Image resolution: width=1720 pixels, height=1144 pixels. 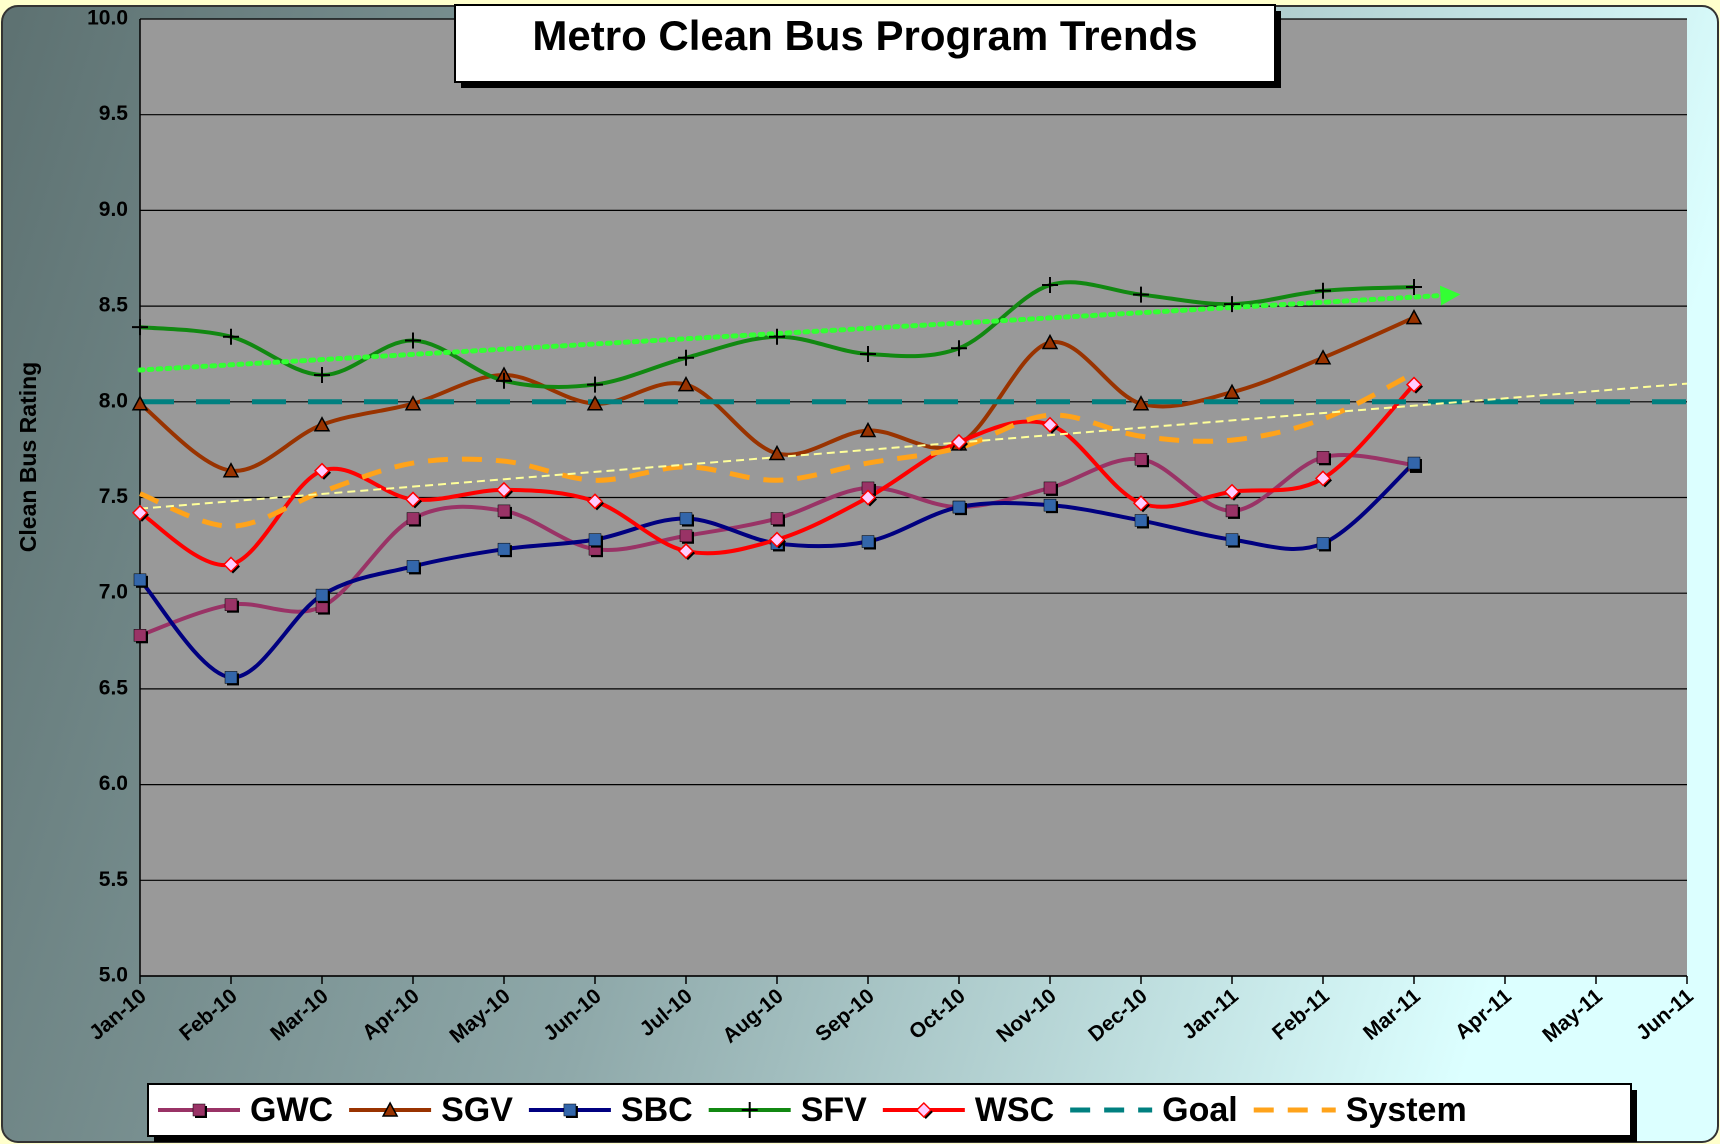 I want to click on legend-label: SFV, so click(x=834, y=1110).